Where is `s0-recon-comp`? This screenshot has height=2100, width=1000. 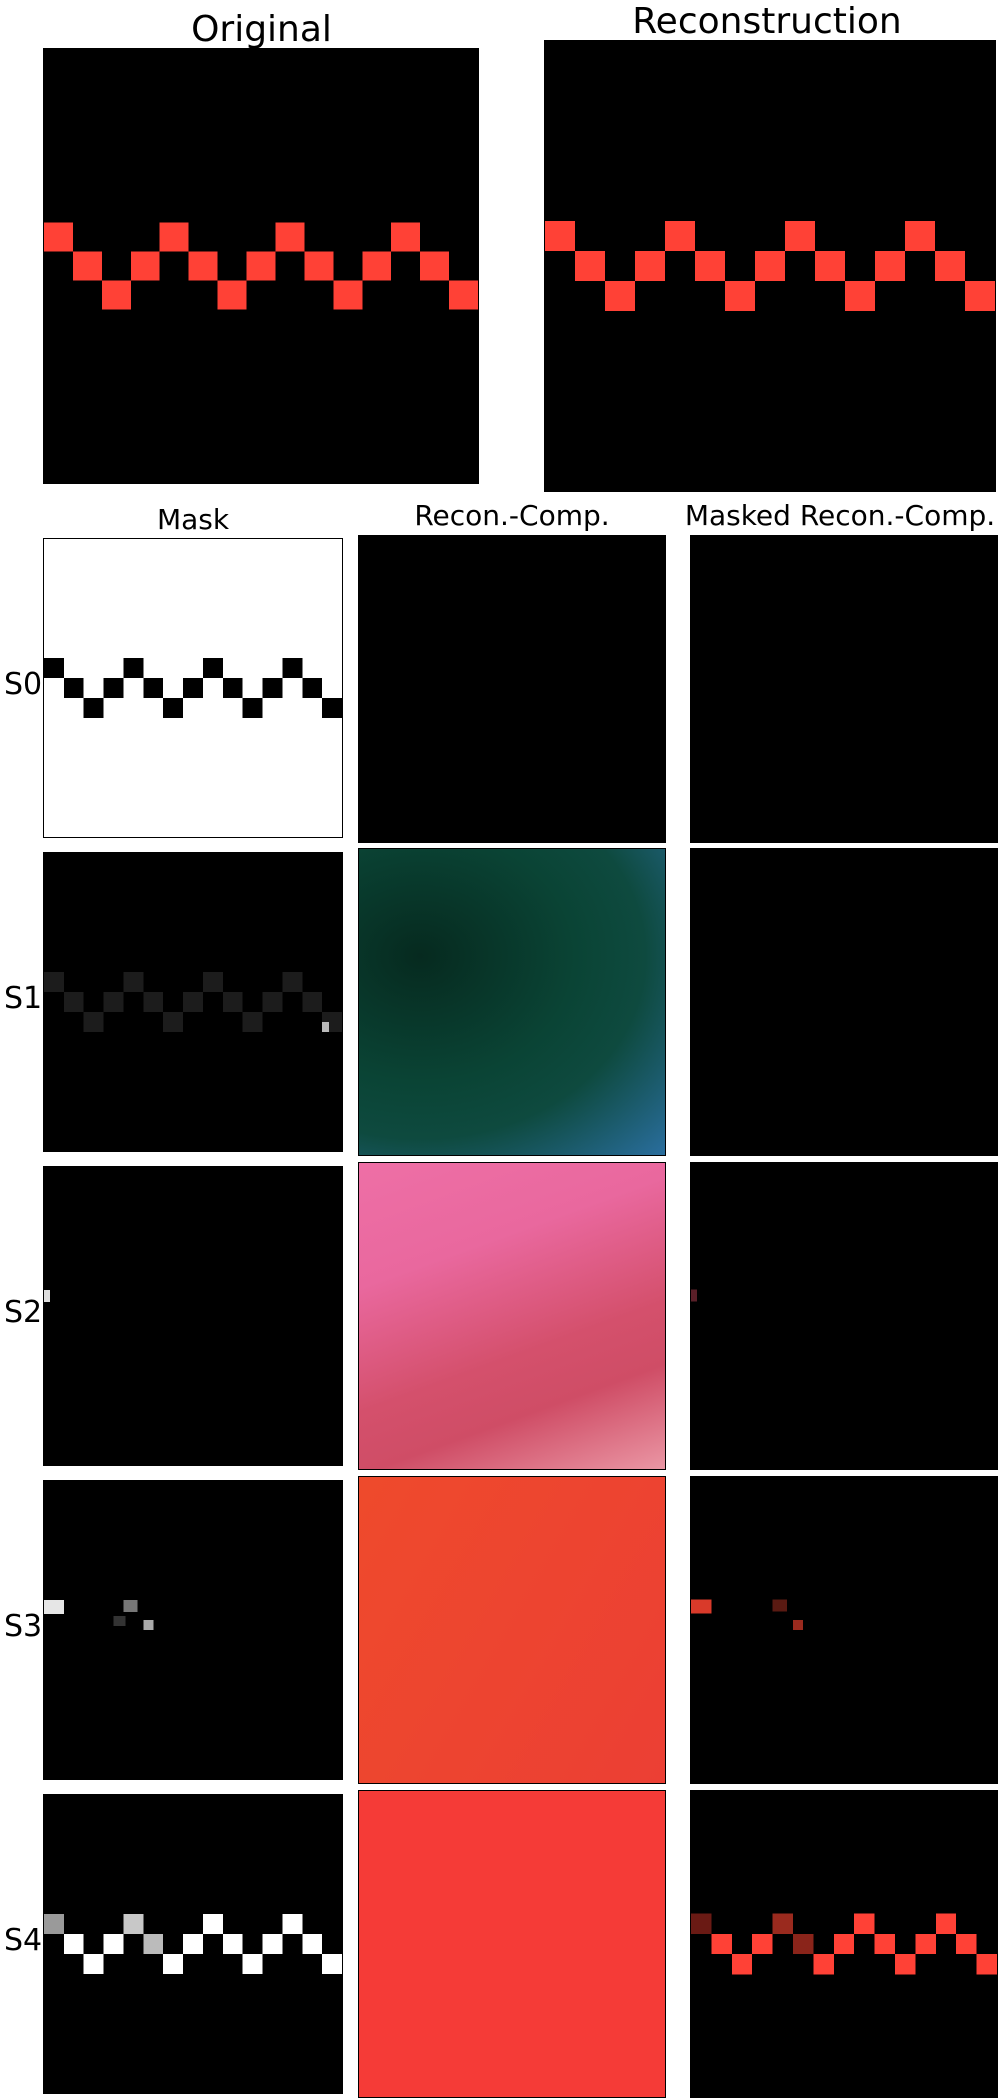
s0-recon-comp is located at coordinates (512, 689).